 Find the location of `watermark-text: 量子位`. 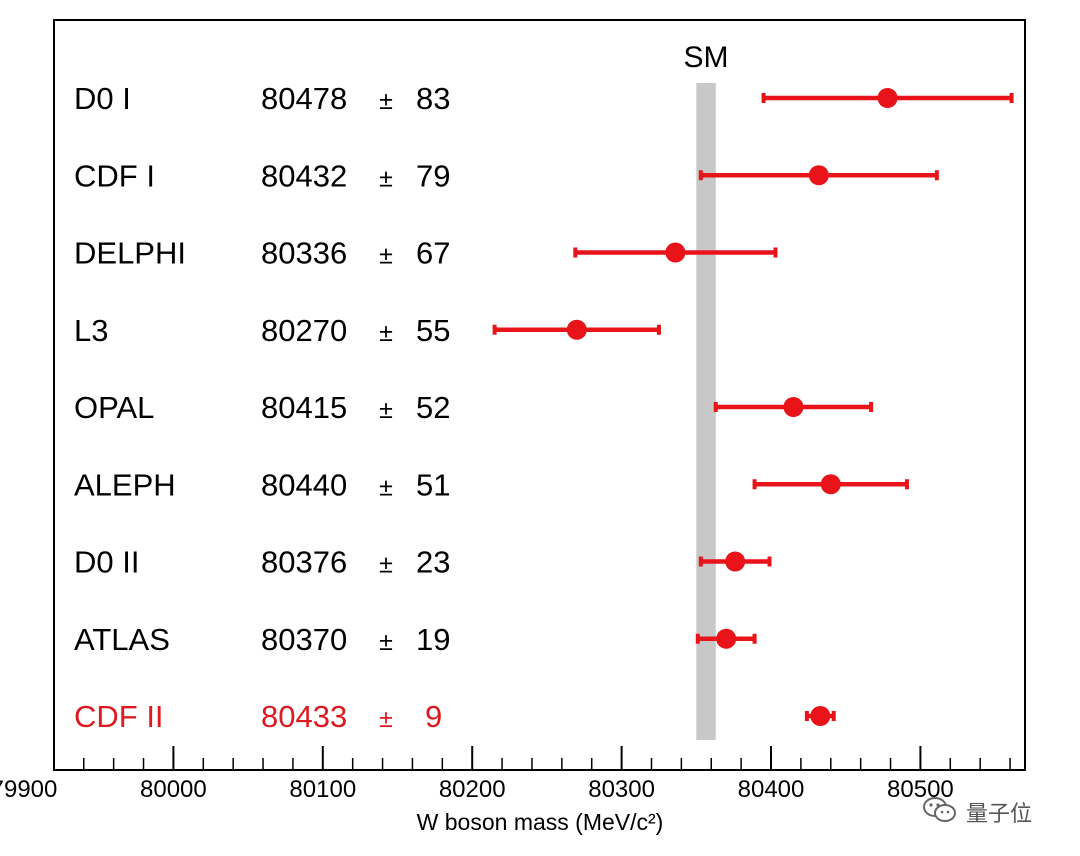

watermark-text: 量子位 is located at coordinates (999, 814).